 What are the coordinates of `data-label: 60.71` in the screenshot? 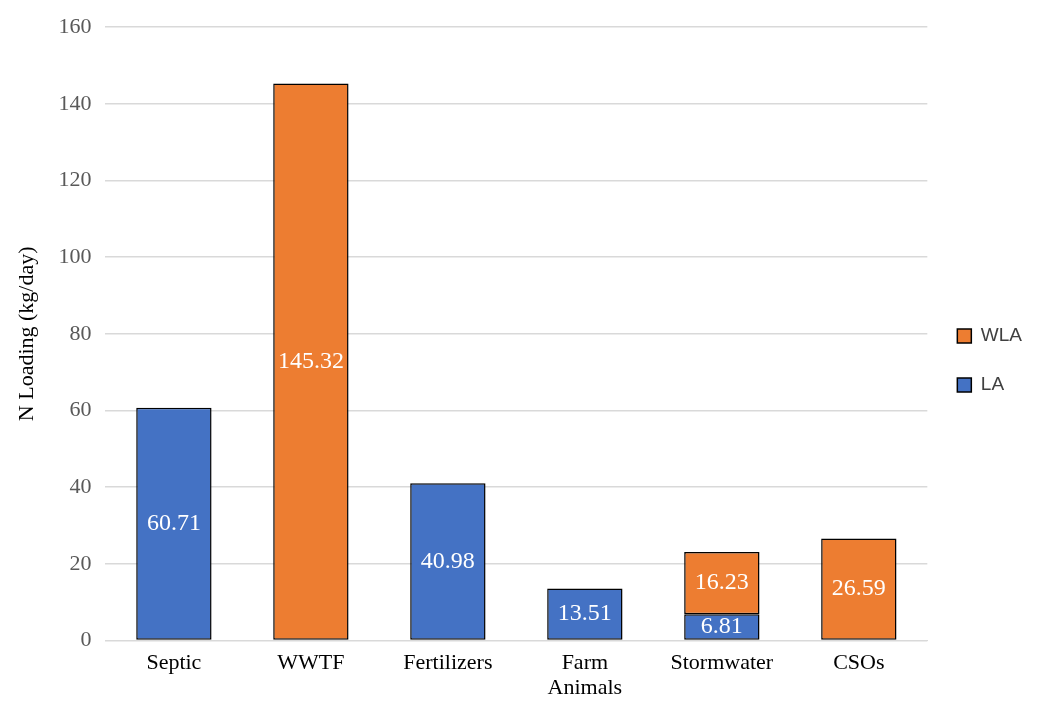 It's located at (173, 521).